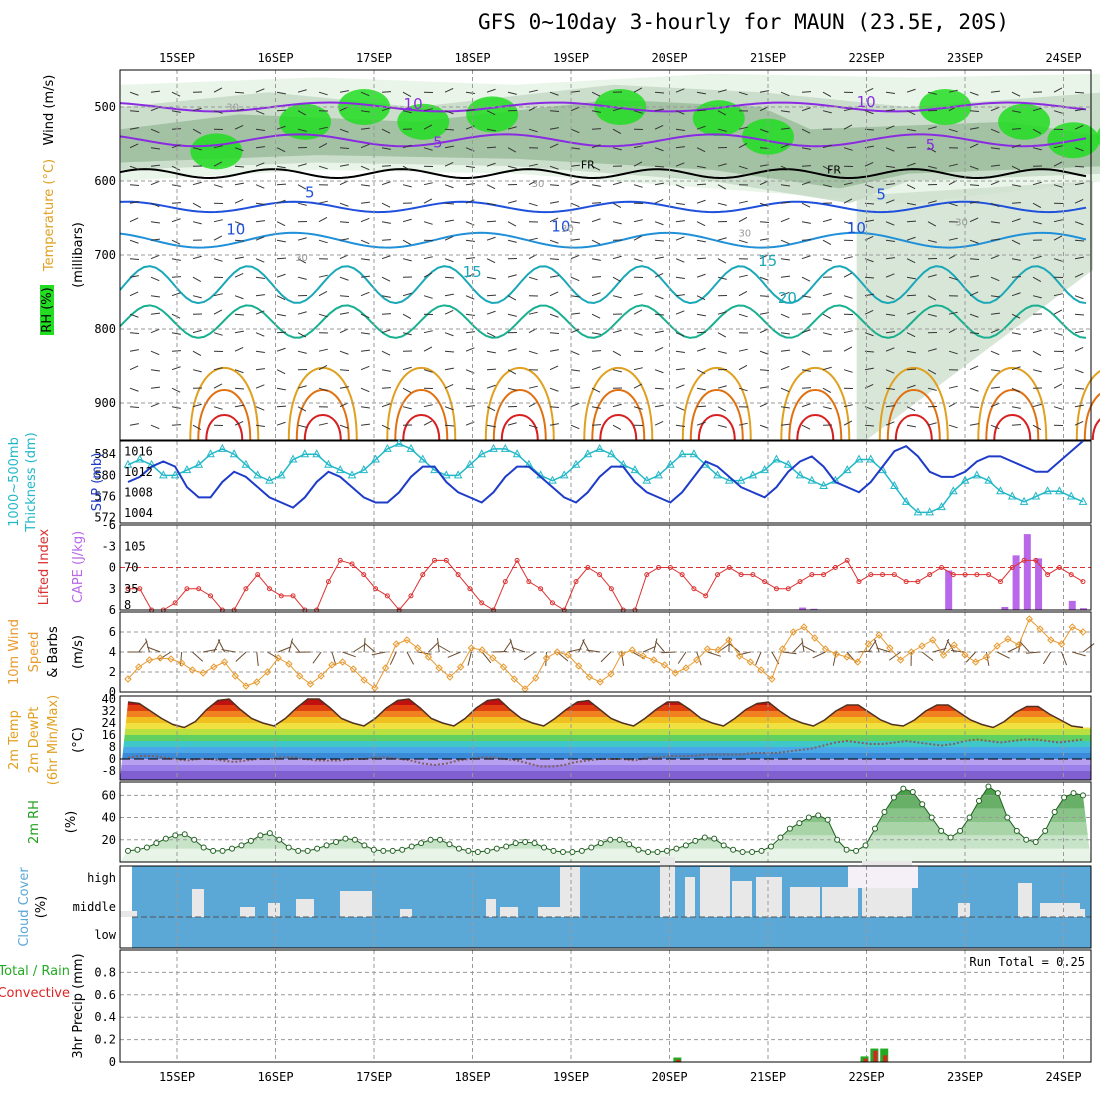 This screenshot has width=1100, height=1100. I want to click on cloud-tick-label: low, so click(105, 935).